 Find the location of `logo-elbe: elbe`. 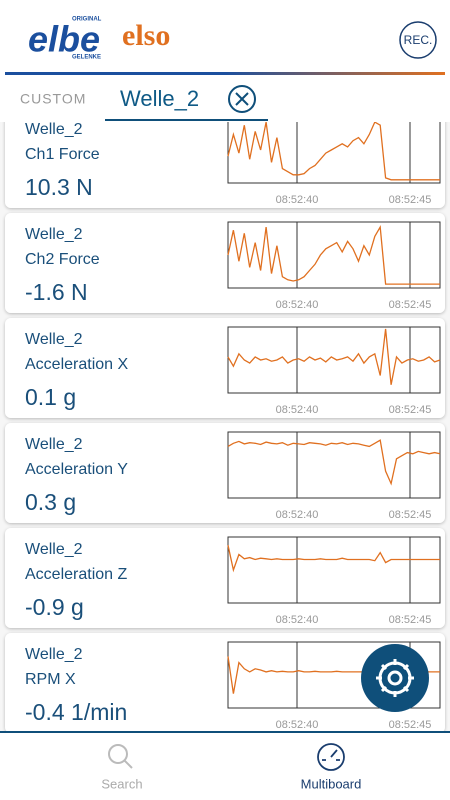

logo-elbe: elbe is located at coordinates (64, 39).